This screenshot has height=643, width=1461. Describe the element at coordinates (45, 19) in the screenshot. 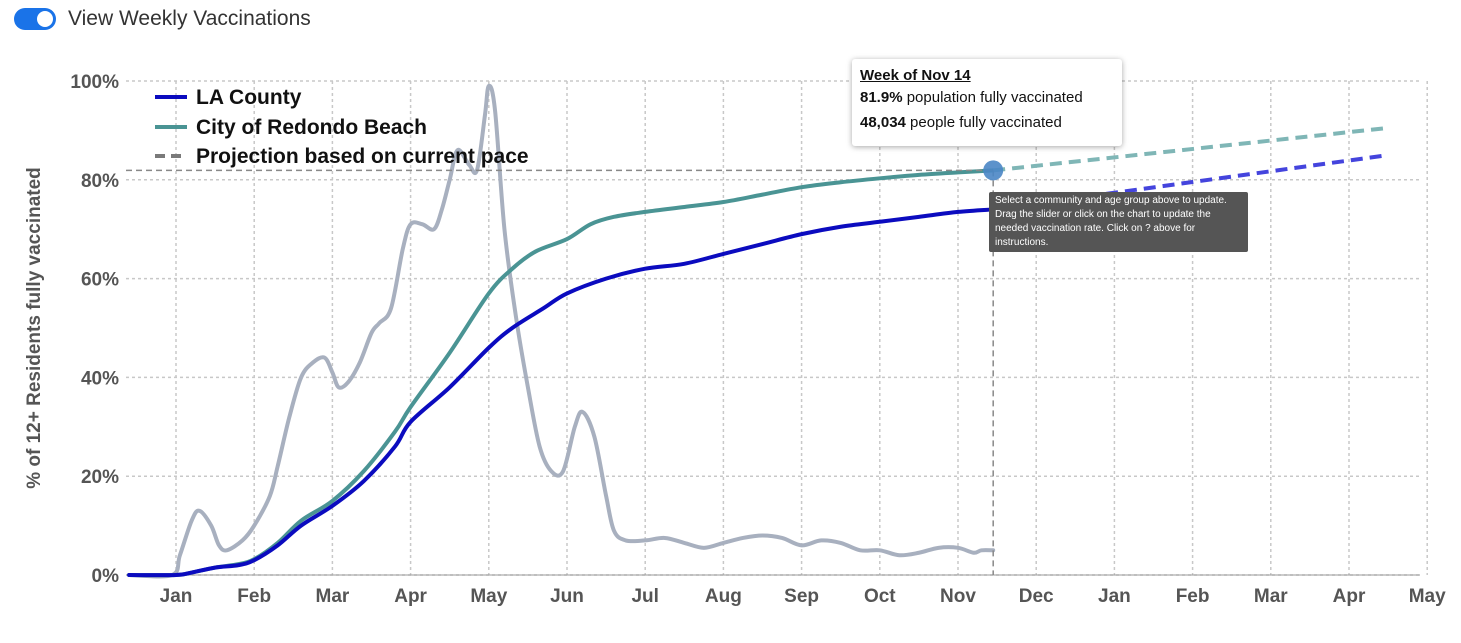

I see `toggle-knob` at that location.